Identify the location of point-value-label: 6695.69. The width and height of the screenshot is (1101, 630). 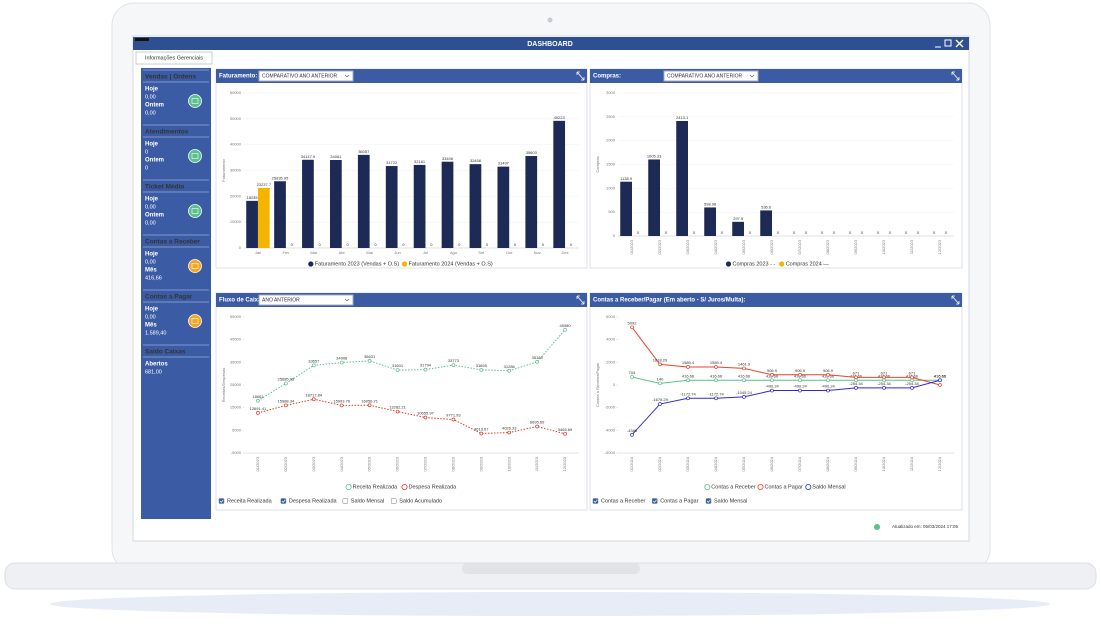
(537, 422).